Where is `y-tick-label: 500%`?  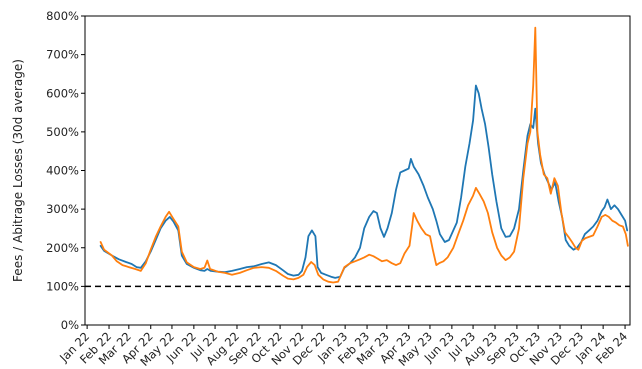 y-tick-label: 500% is located at coordinates (62, 132).